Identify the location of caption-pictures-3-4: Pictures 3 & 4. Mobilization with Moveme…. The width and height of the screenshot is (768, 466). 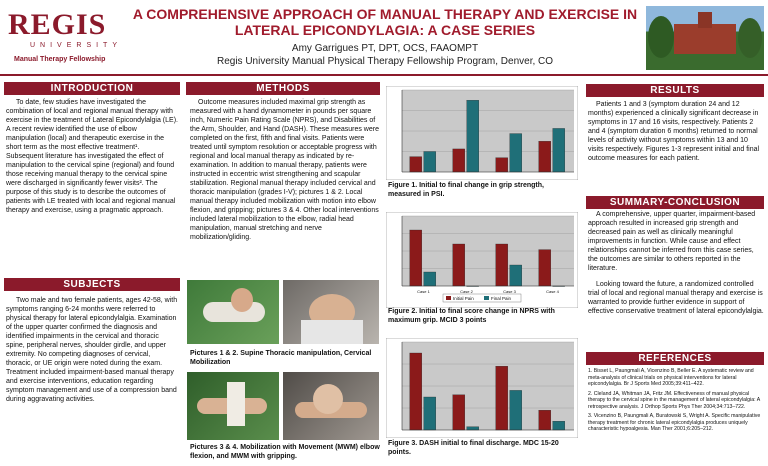
(285, 452).